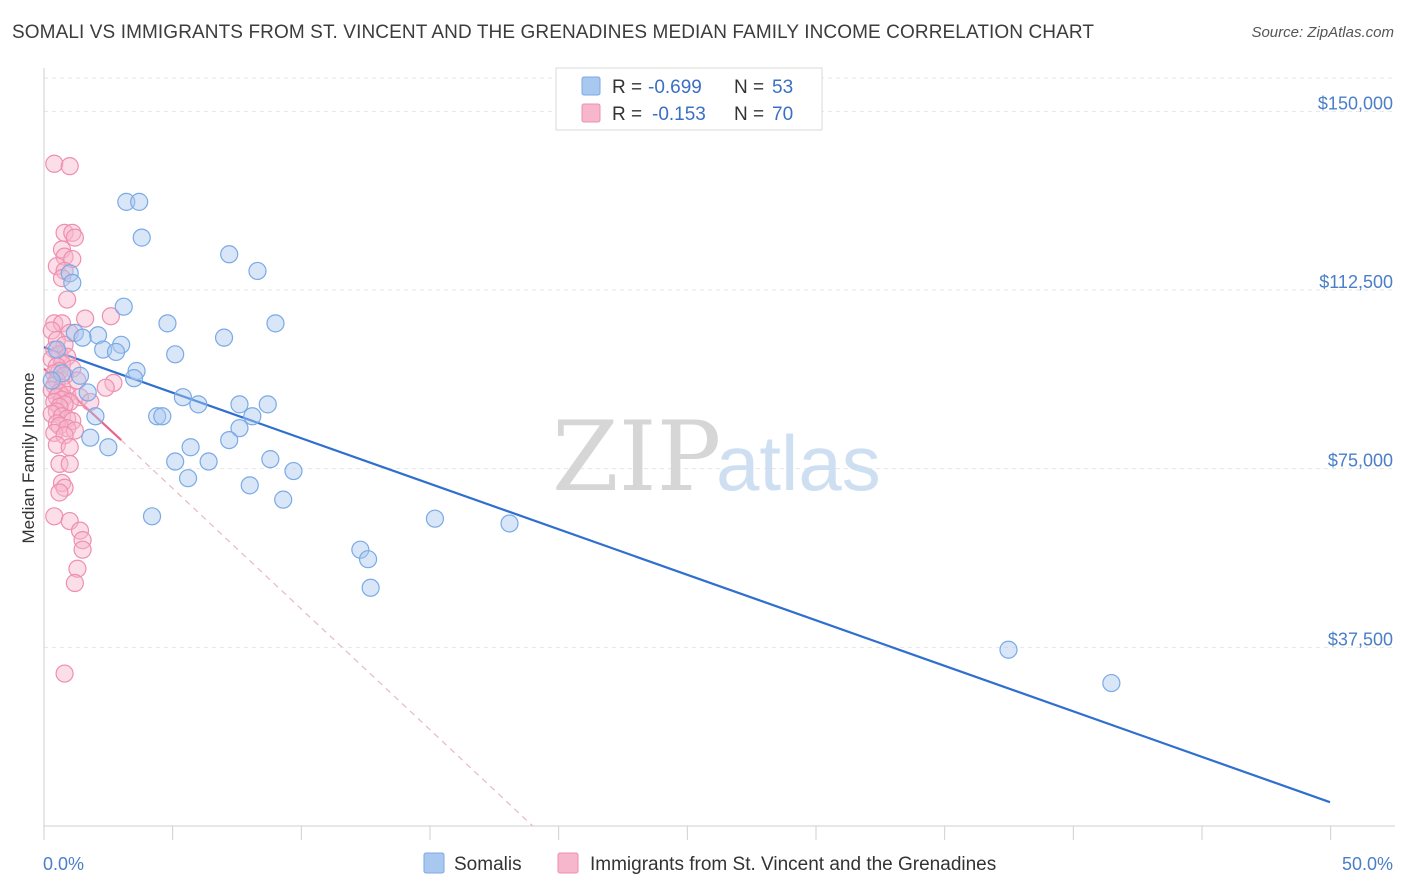 This screenshot has height=892, width=1406. I want to click on svg-immigrants-swatch, so click(591, 113).